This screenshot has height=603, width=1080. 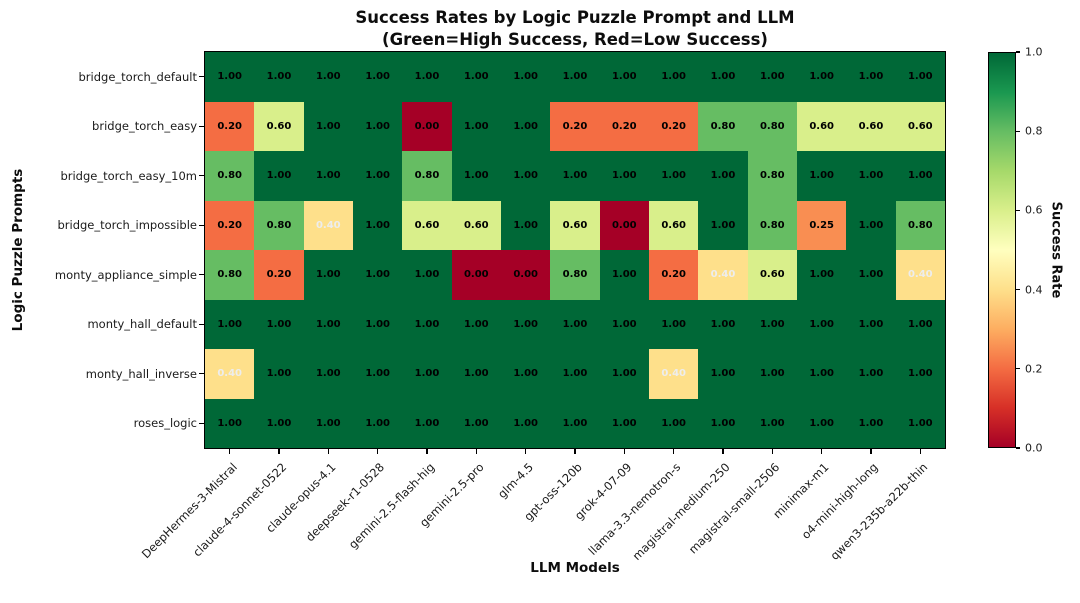 What do you see at coordinates (673, 126) in the screenshot?
I see `heatmap-cell-r1-c9: 0.20` at bounding box center [673, 126].